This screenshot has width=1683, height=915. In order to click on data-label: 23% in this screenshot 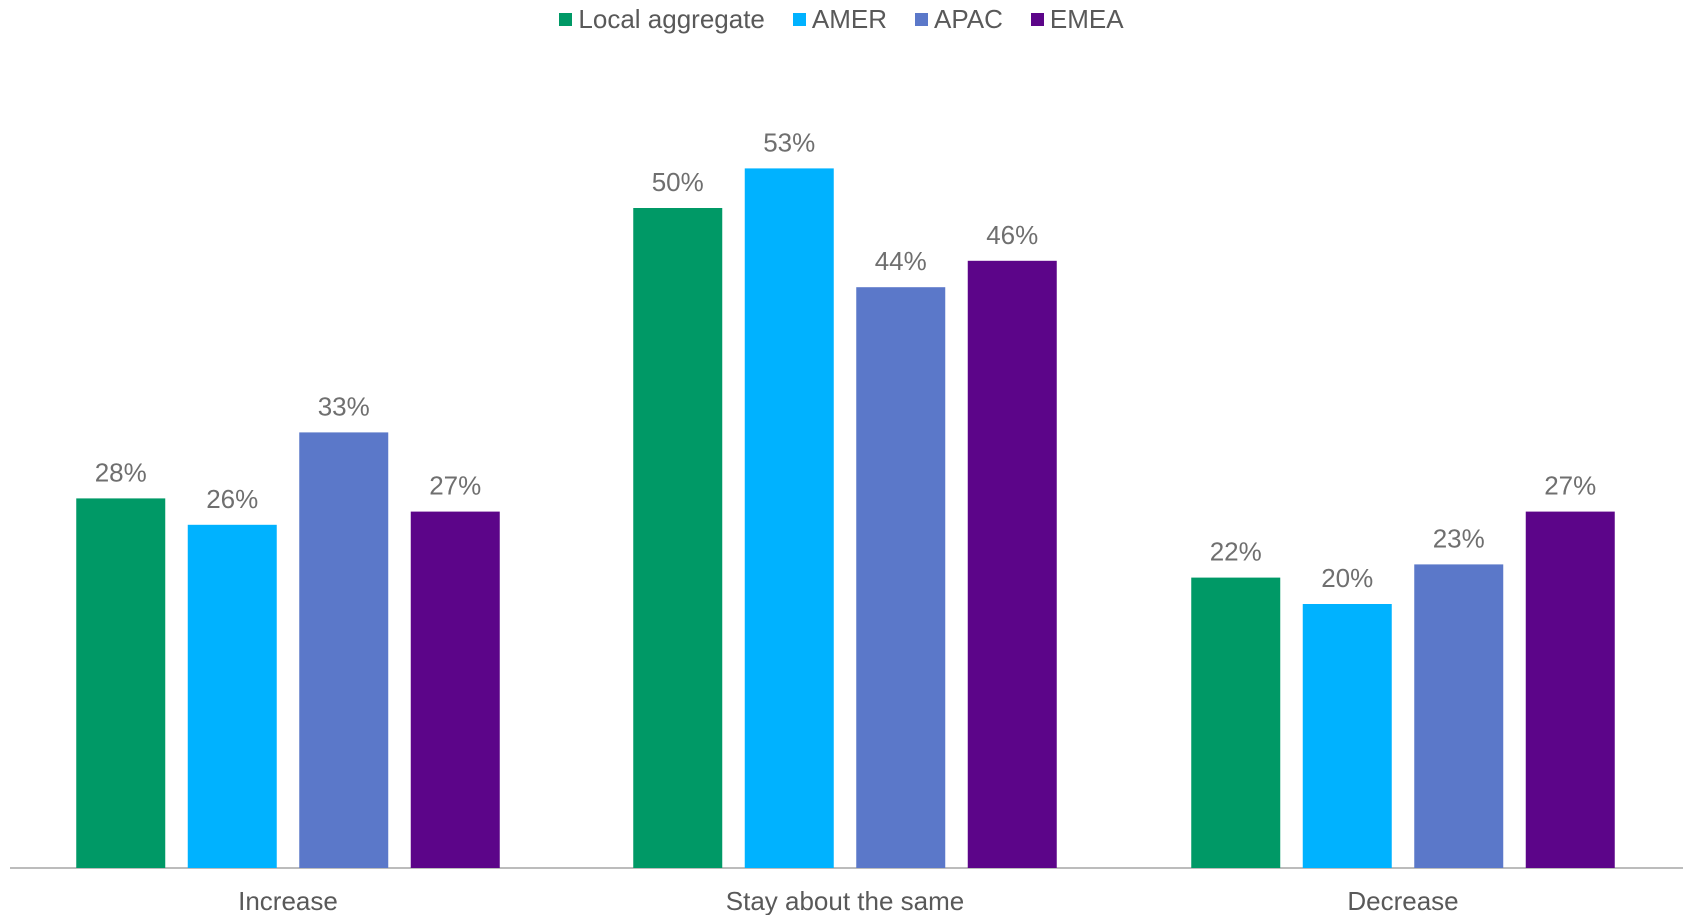, I will do `click(1459, 538)`.